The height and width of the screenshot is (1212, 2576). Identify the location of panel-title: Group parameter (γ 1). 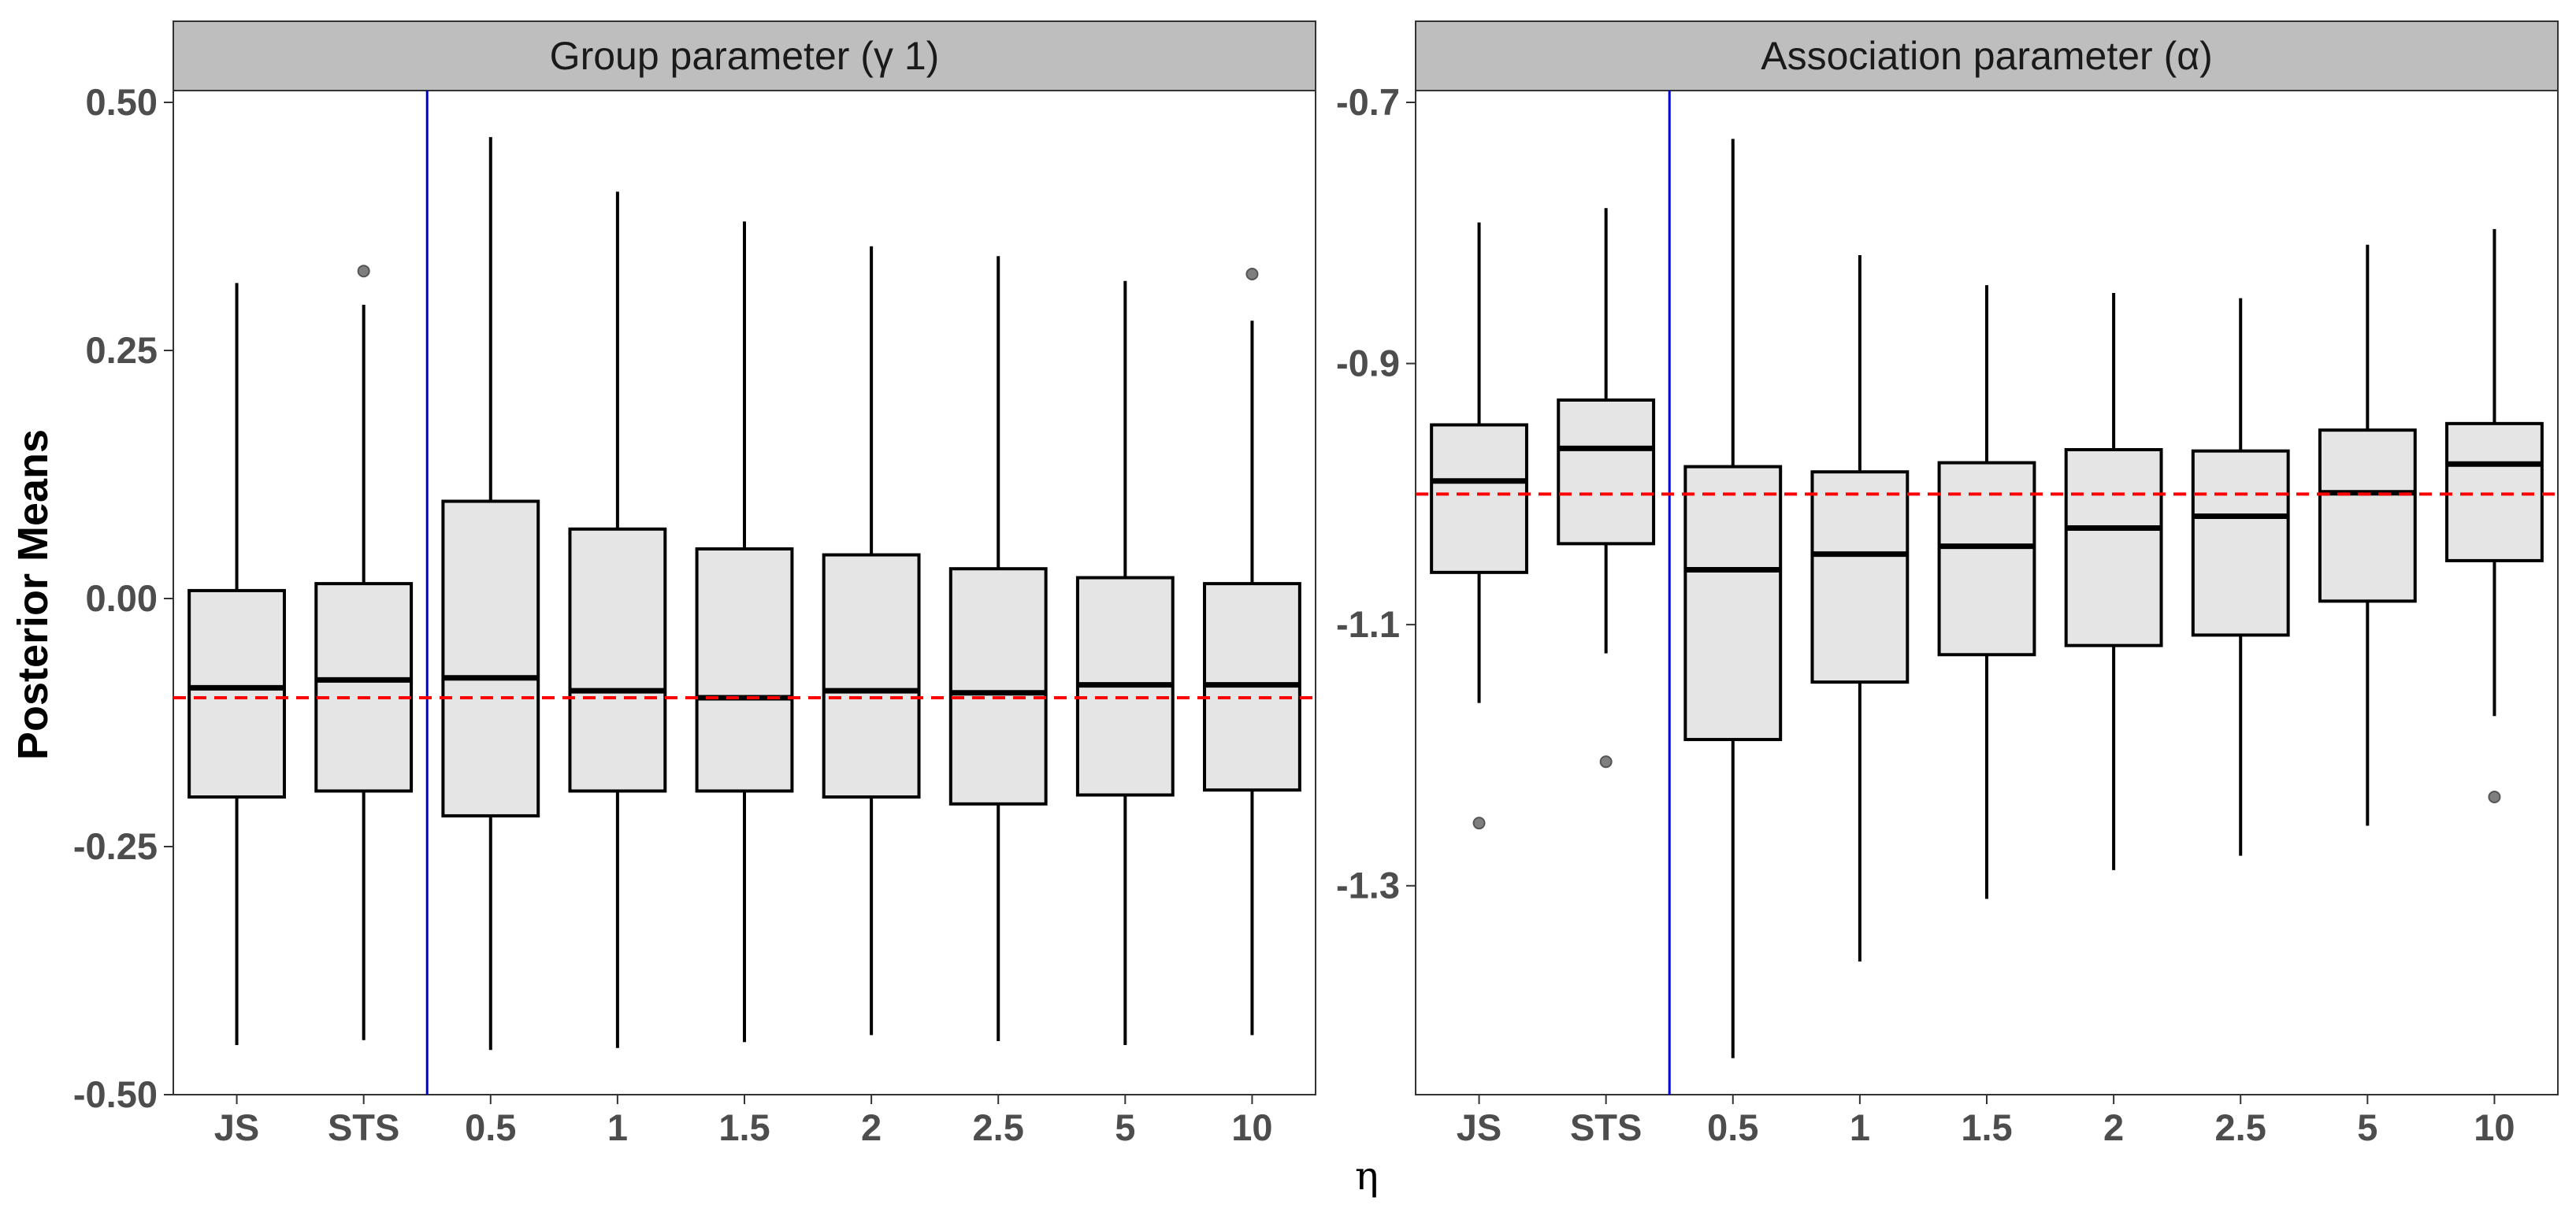
(745, 56).